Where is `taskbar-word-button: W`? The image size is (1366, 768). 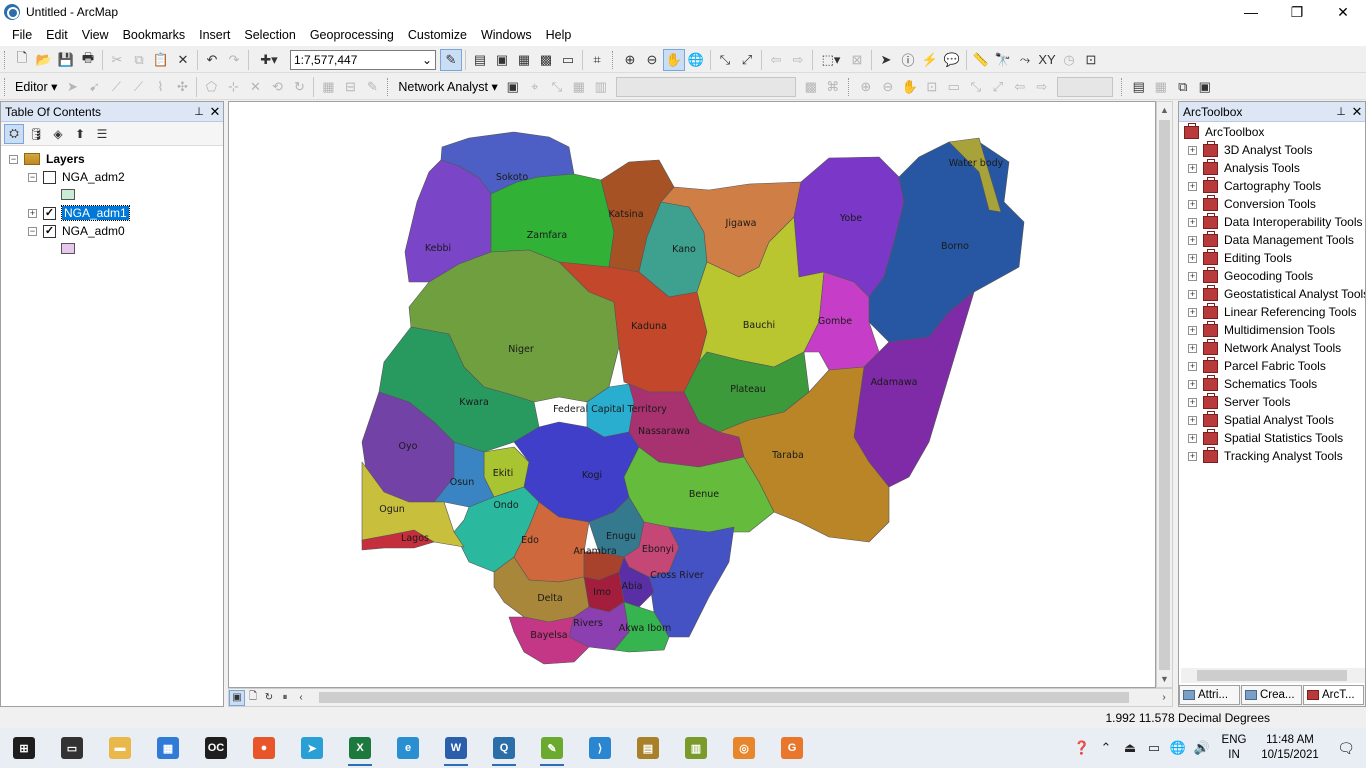
taskbar-word-button: W is located at coordinates (456, 748).